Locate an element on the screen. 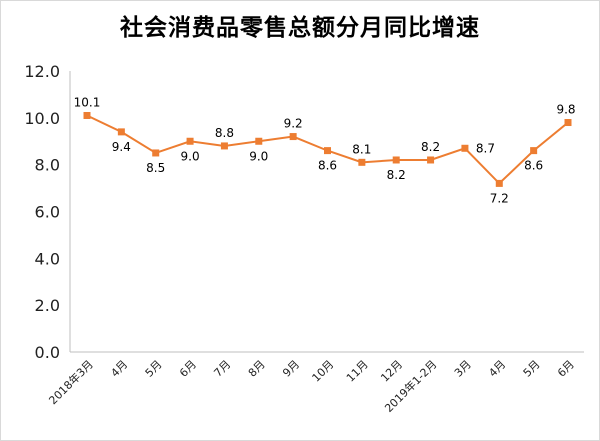 This screenshot has width=600, height=441. x-tick-label: 9月 is located at coordinates (291, 369).